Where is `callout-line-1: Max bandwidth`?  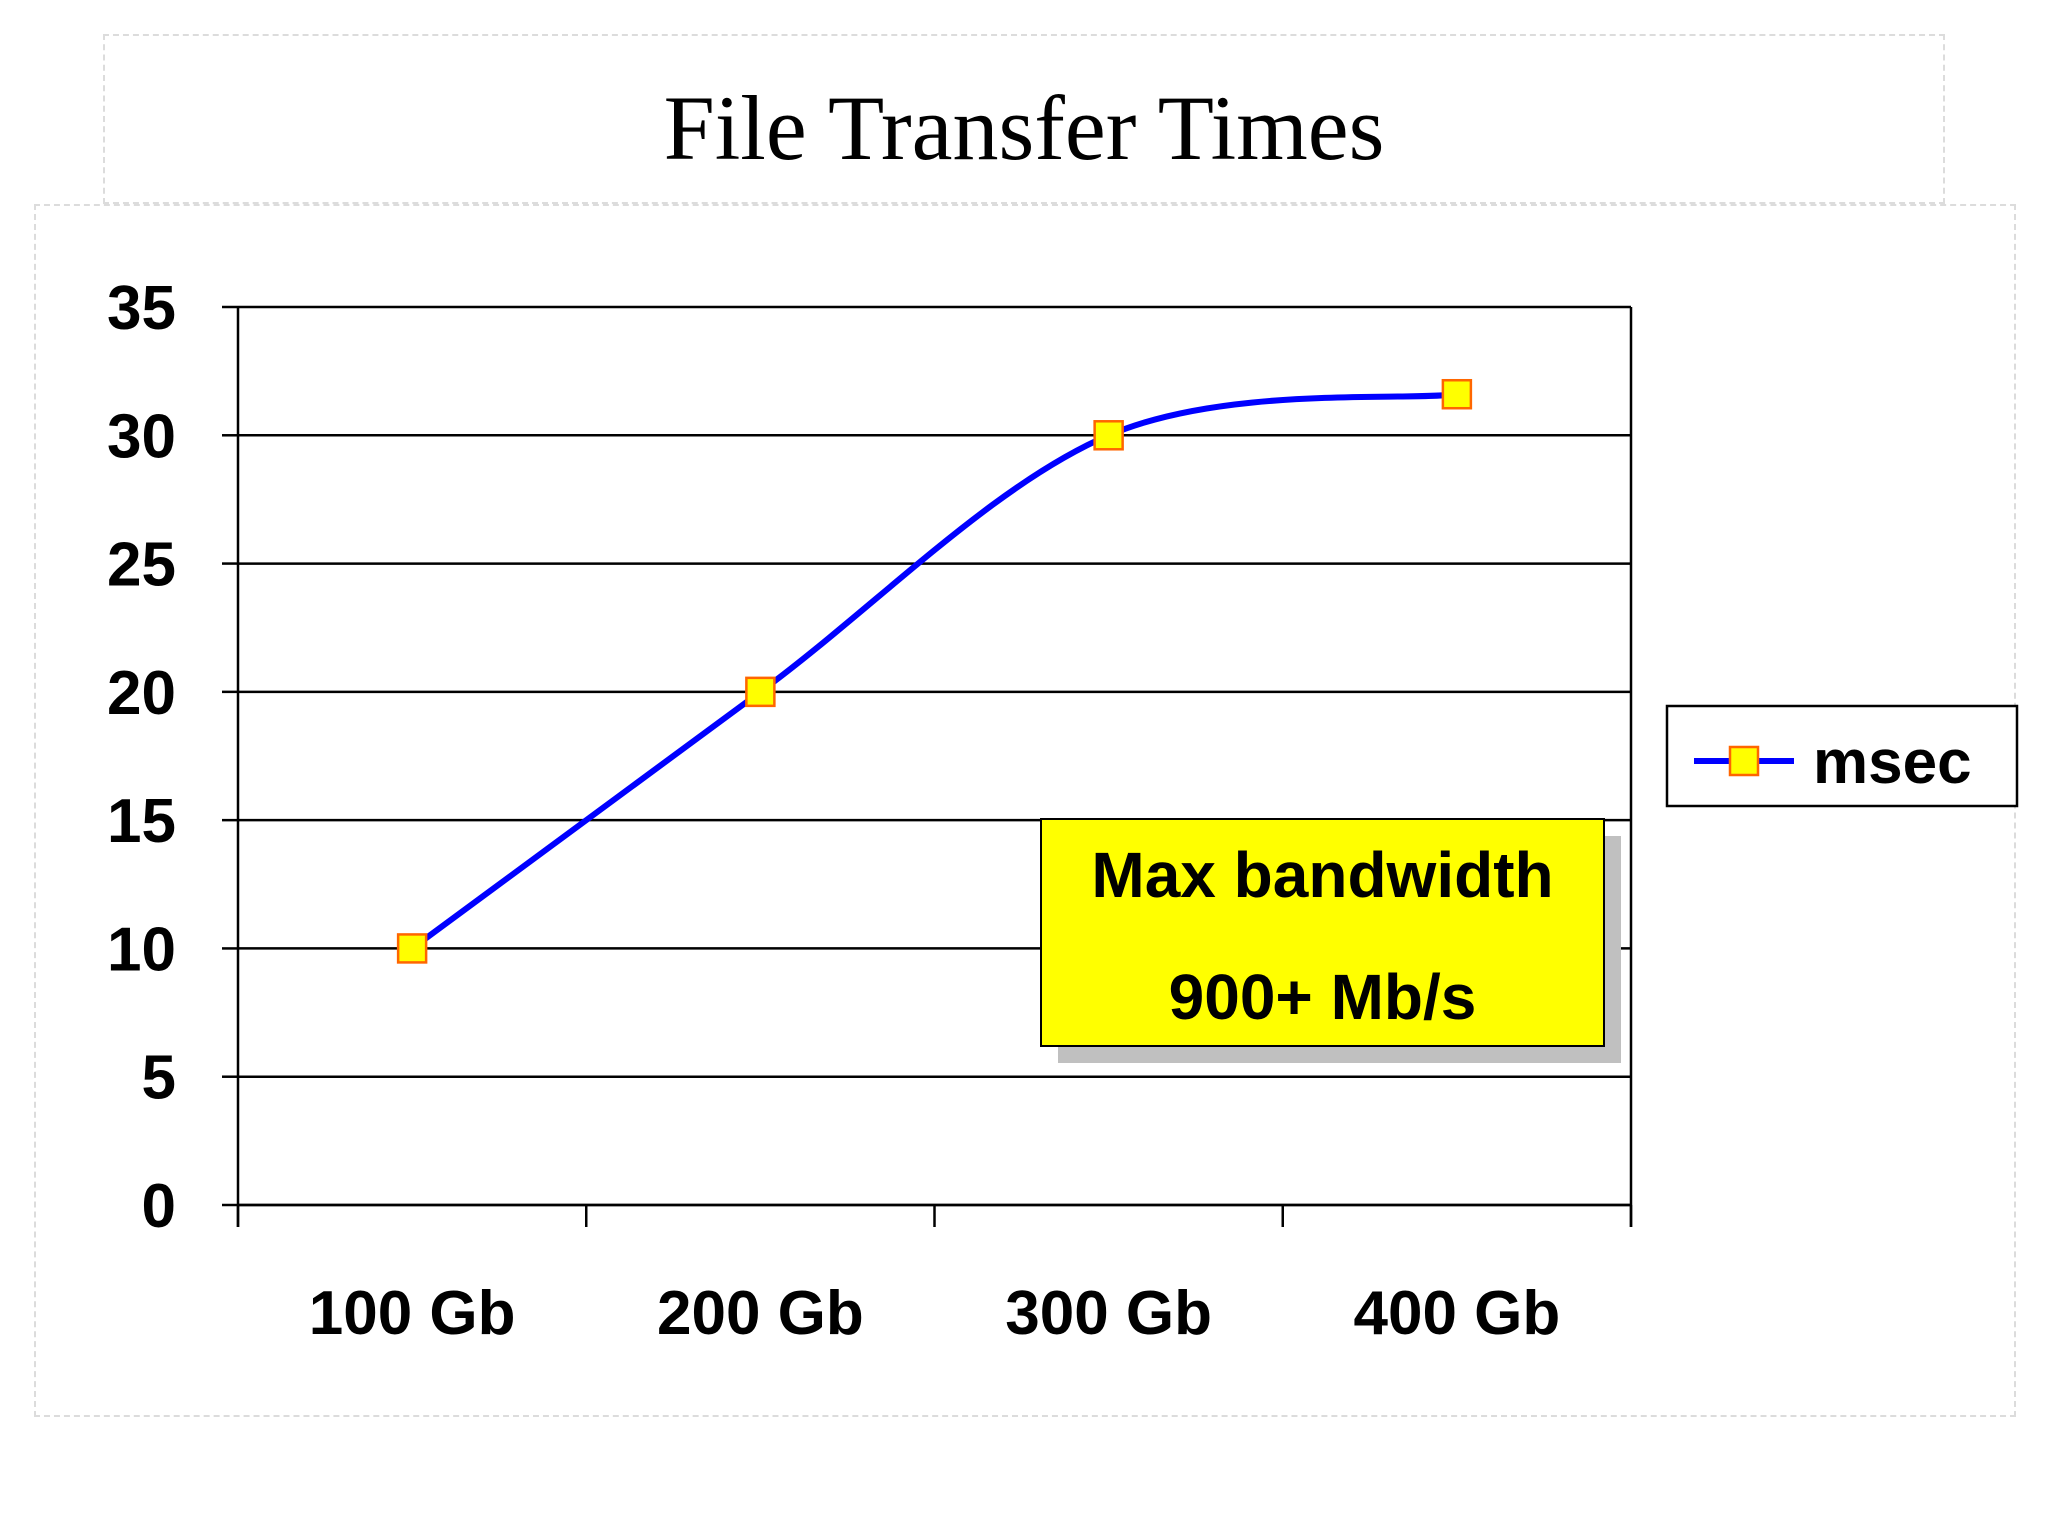 callout-line-1: Max bandwidth is located at coordinates (1322, 875).